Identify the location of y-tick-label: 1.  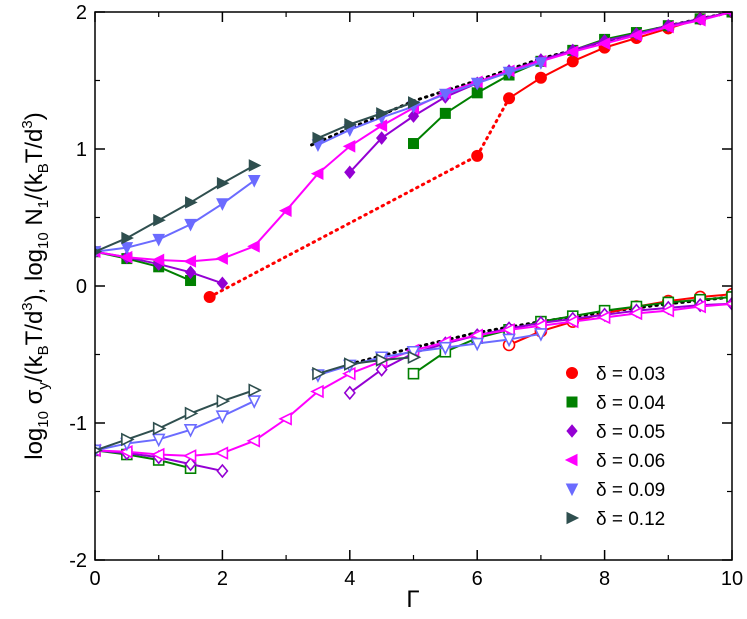
(81, 150).